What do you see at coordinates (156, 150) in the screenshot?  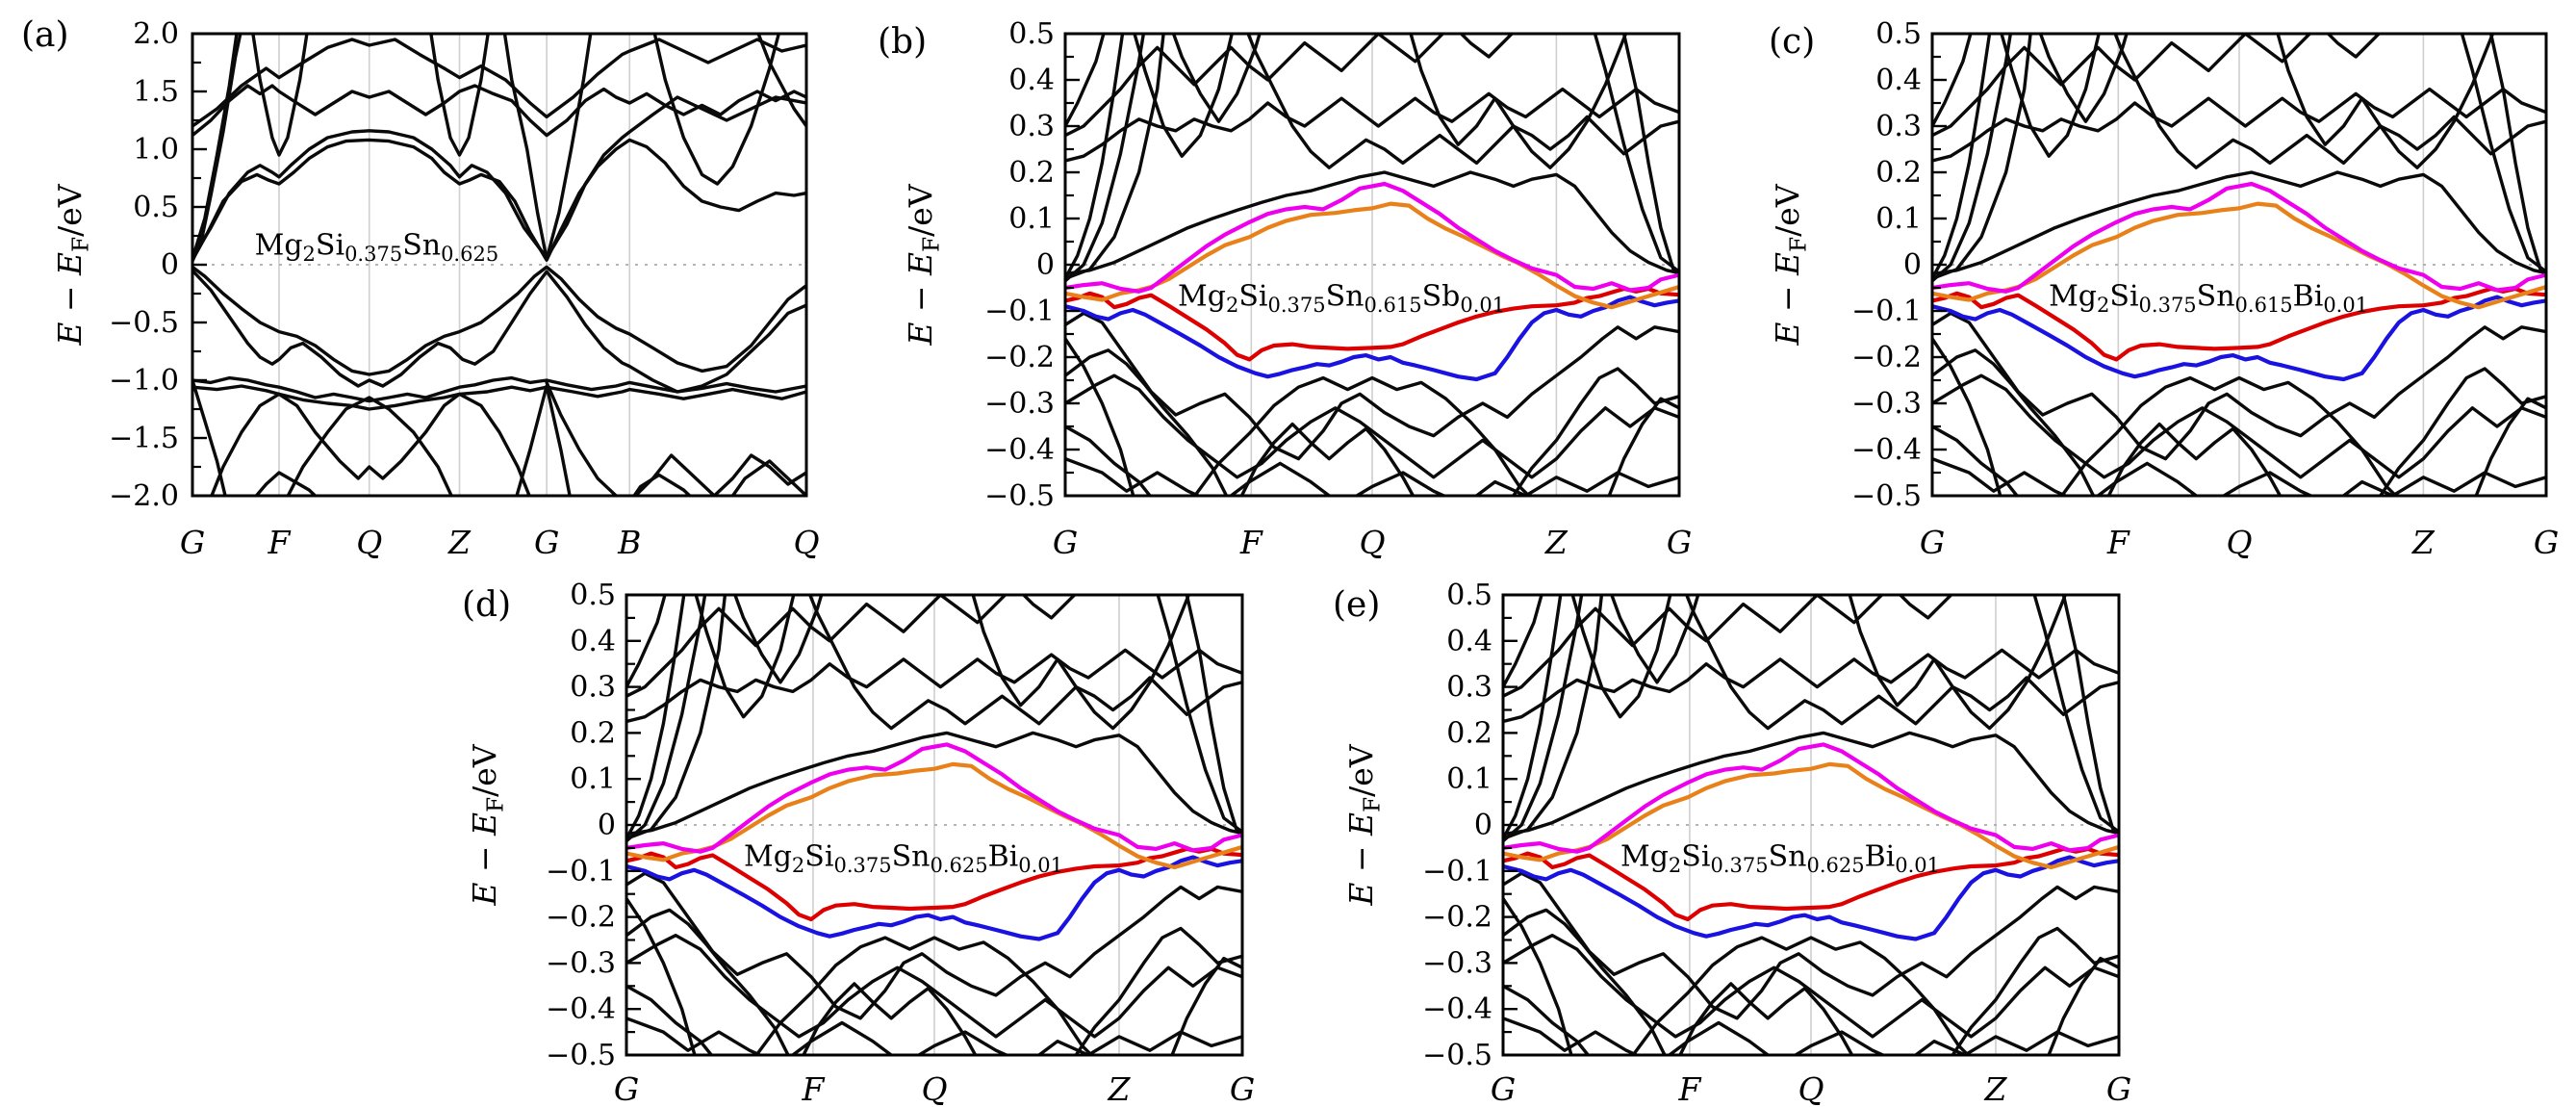 I see `y-tick-label: 1.0` at bounding box center [156, 150].